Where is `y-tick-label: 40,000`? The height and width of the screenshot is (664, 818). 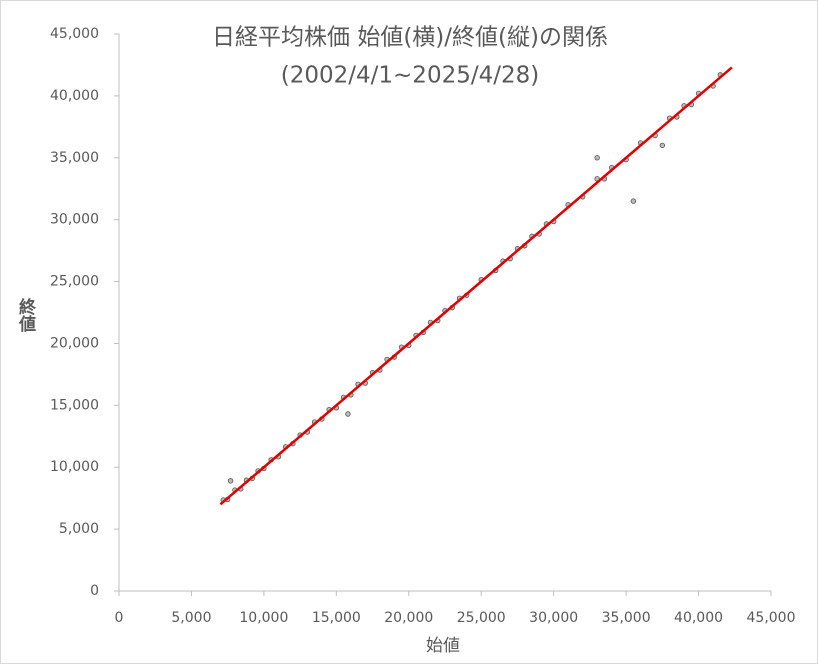
y-tick-label: 40,000 is located at coordinates (74, 96).